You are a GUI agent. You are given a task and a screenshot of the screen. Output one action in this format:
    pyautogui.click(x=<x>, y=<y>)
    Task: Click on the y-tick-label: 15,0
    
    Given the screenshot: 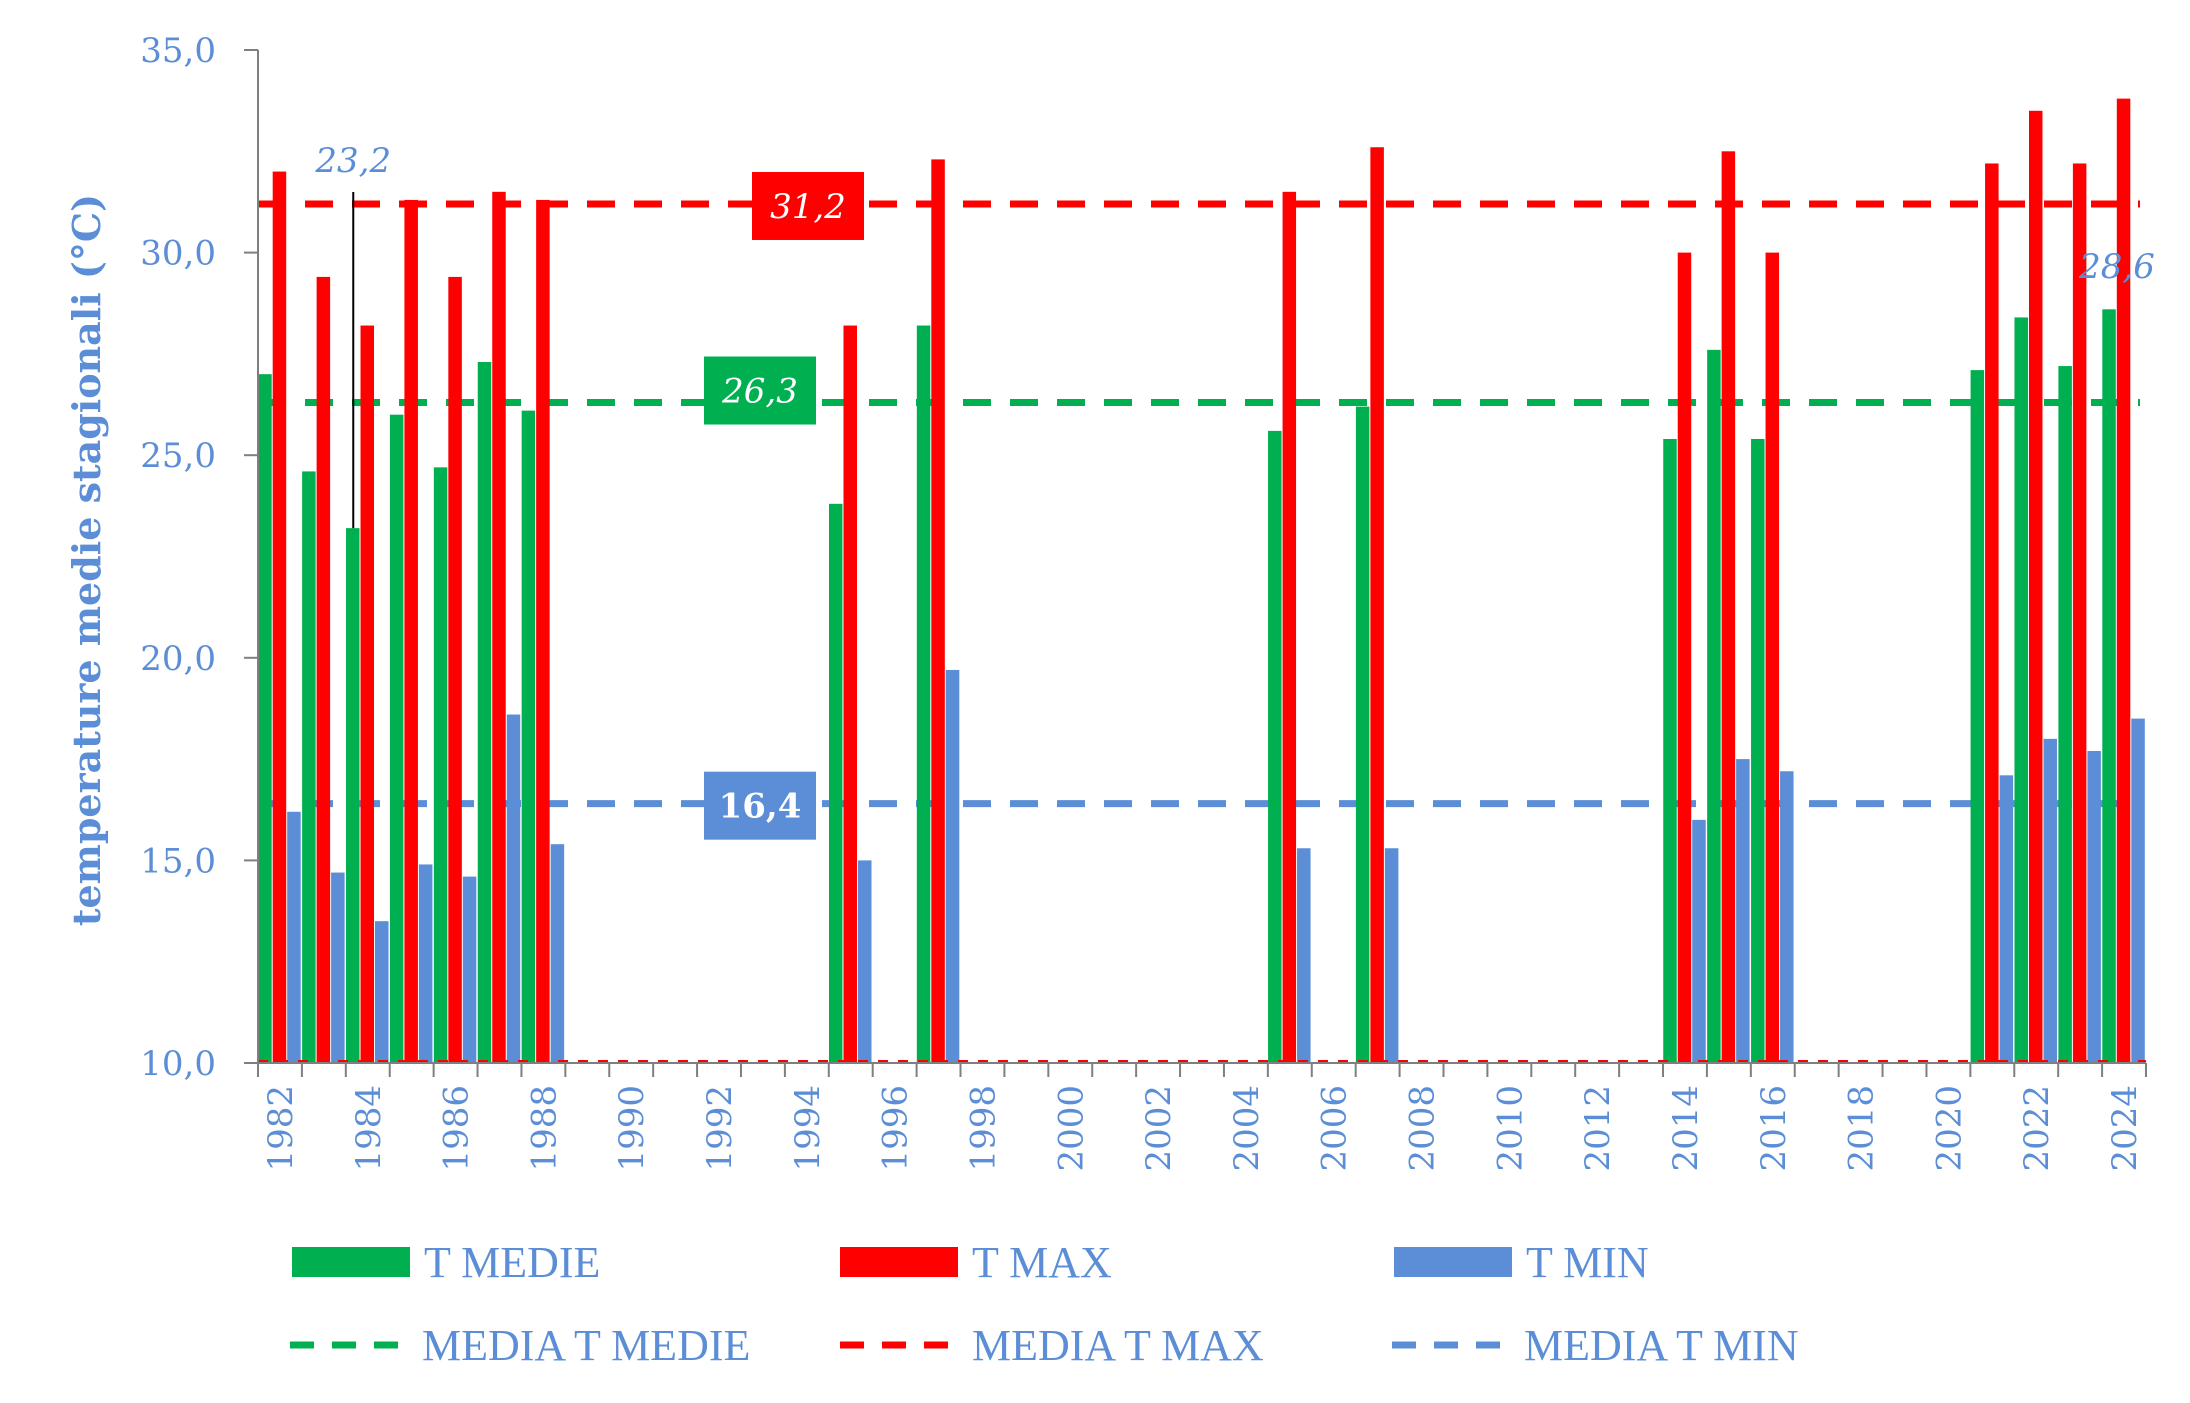 What is the action you would take?
    pyautogui.click(x=178, y=861)
    